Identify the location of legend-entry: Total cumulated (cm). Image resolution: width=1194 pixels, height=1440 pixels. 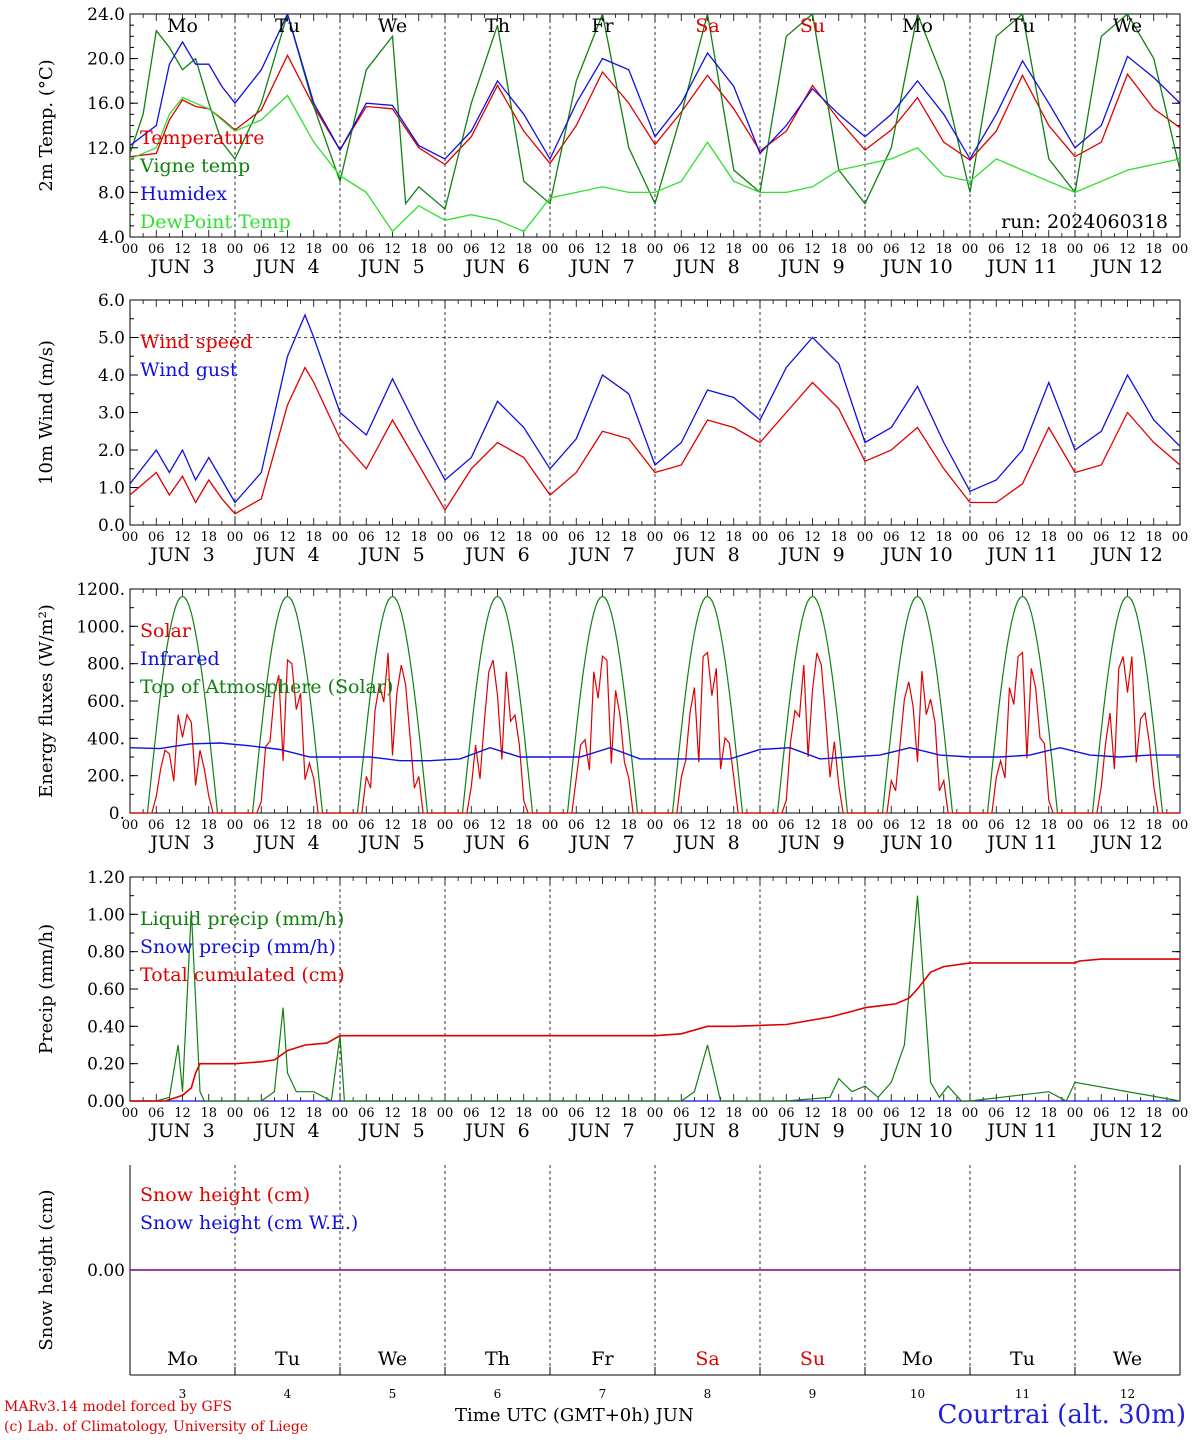
(242, 975).